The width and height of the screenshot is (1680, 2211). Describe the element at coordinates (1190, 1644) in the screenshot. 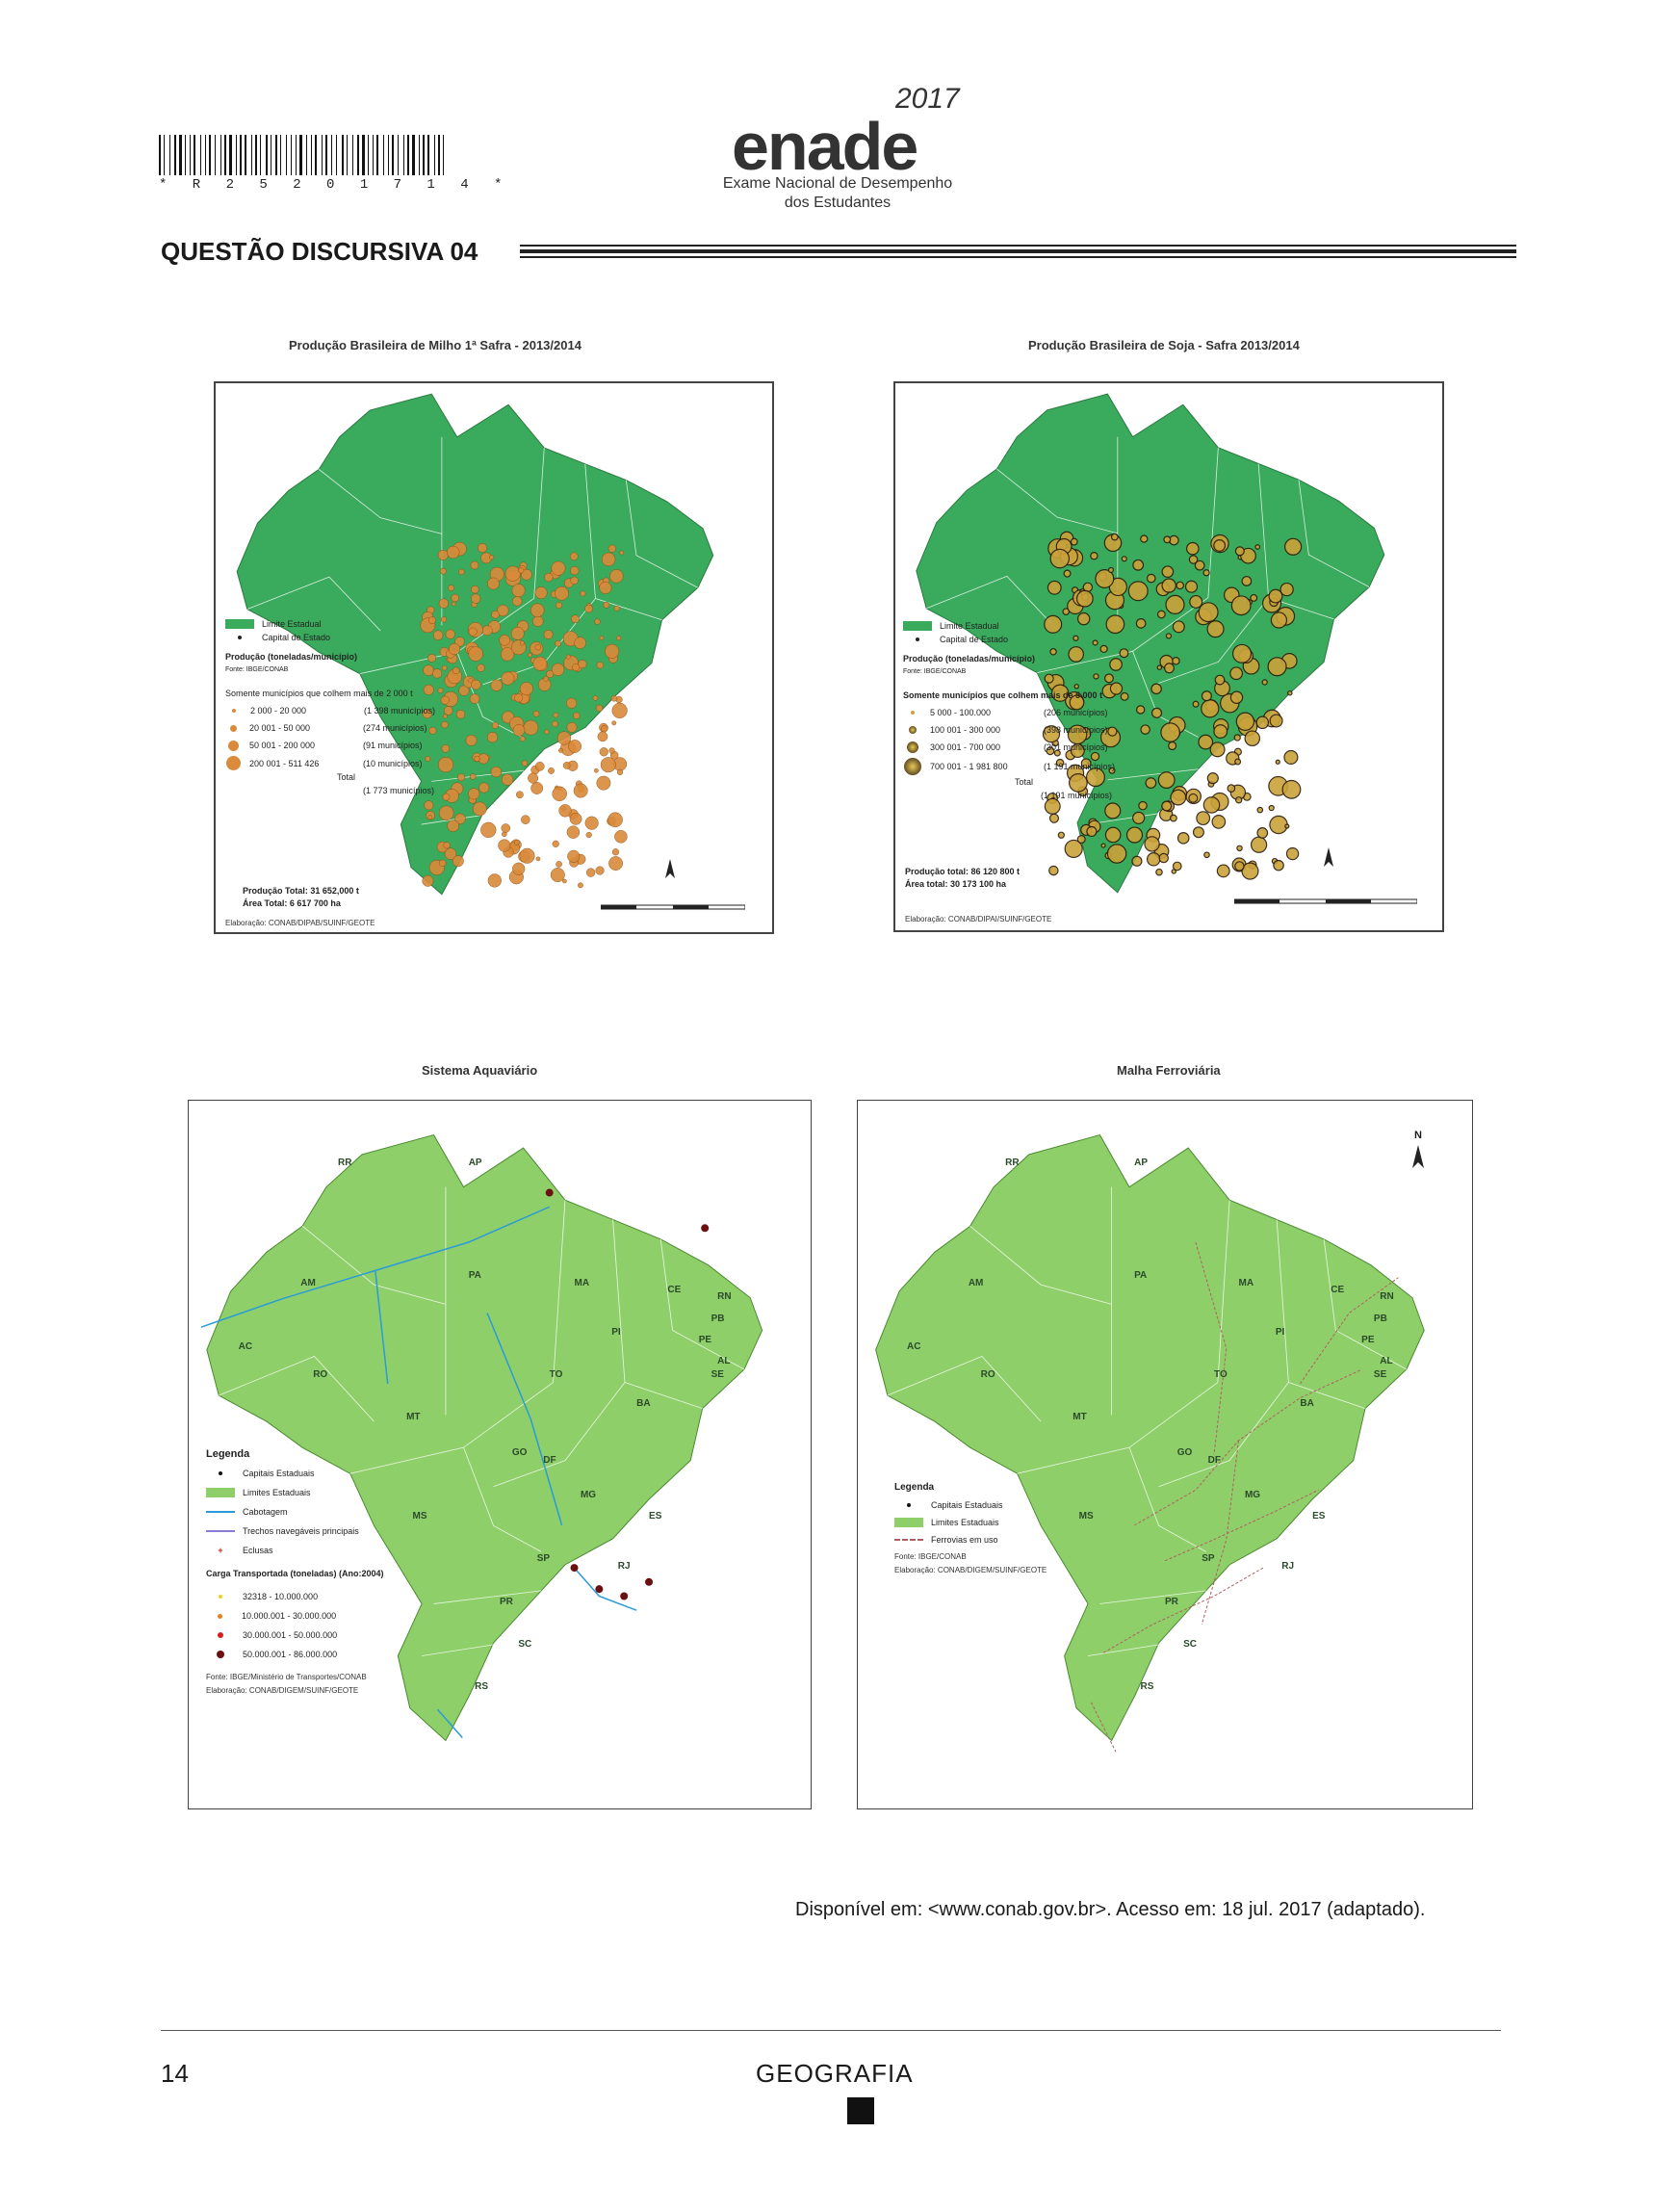

I see `state-label-sc: SC` at that location.